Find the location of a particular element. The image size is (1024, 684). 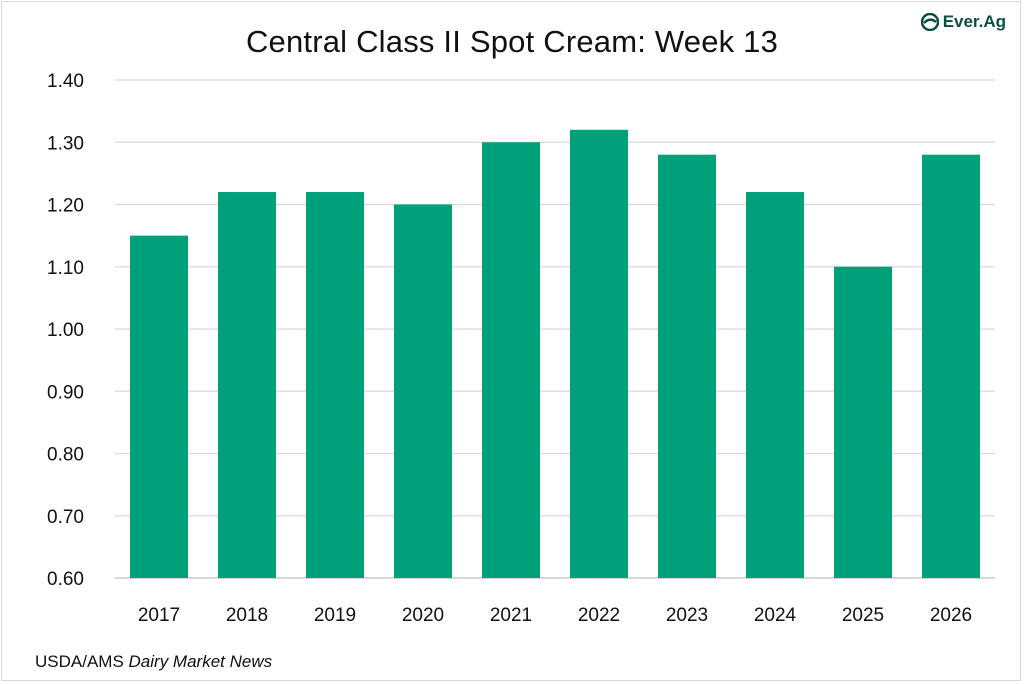

ever-ag-logo-icon is located at coordinates (929, 22).